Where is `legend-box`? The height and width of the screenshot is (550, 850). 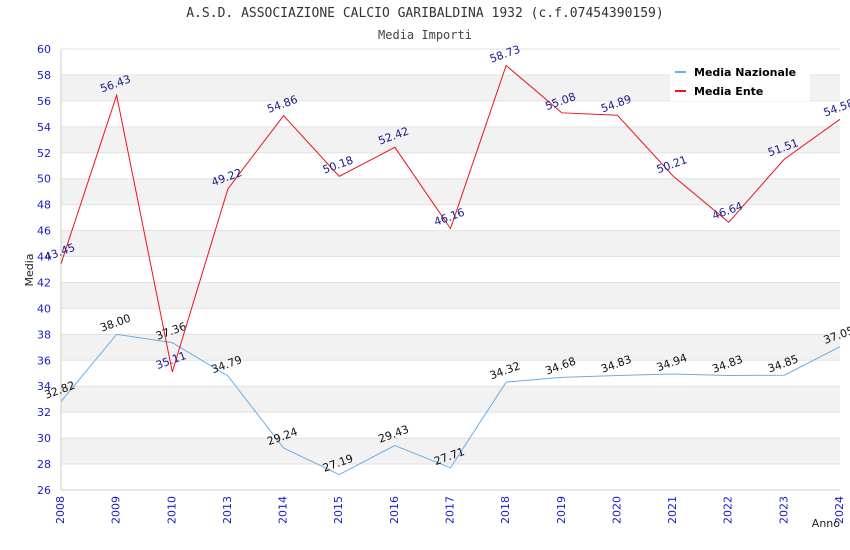 legend-box is located at coordinates (740, 81).